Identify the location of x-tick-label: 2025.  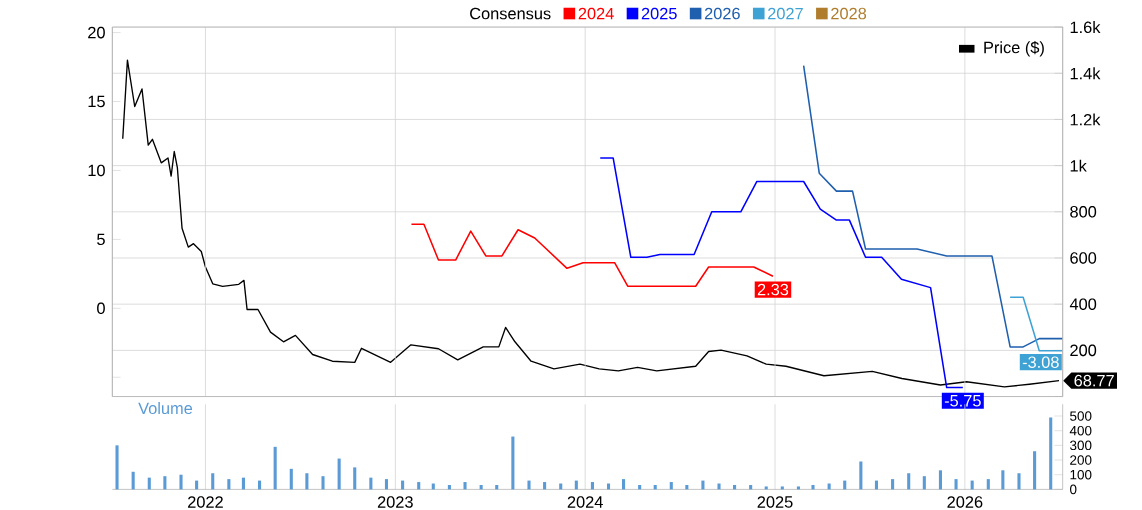
(775, 501).